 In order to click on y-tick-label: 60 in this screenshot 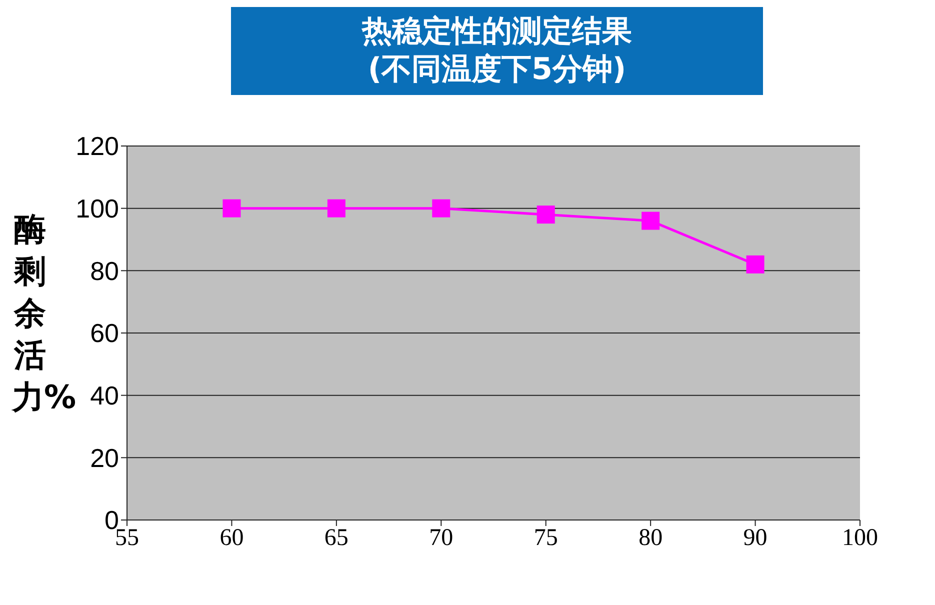, I will do `click(104, 333)`.